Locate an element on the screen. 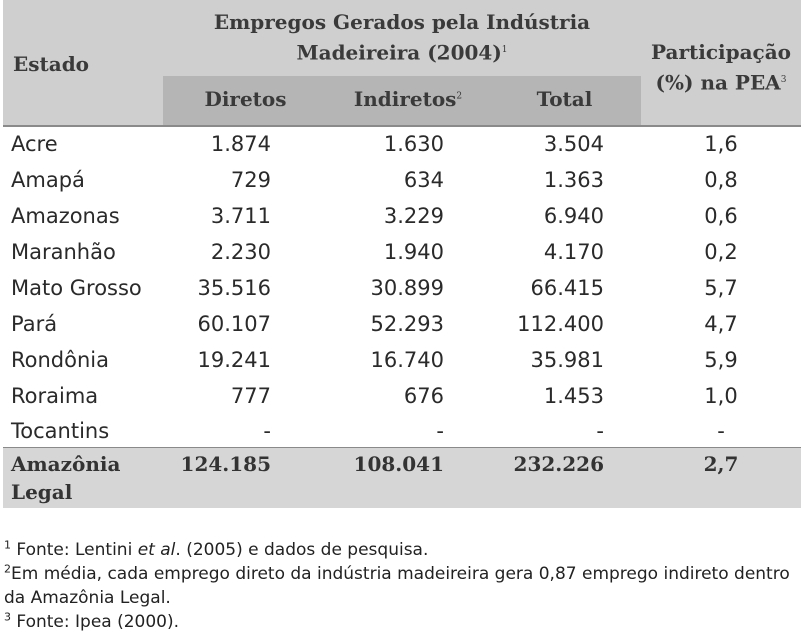 The width and height of the screenshot is (804, 644). cell-pea: 4,7 is located at coordinates (721, 324).